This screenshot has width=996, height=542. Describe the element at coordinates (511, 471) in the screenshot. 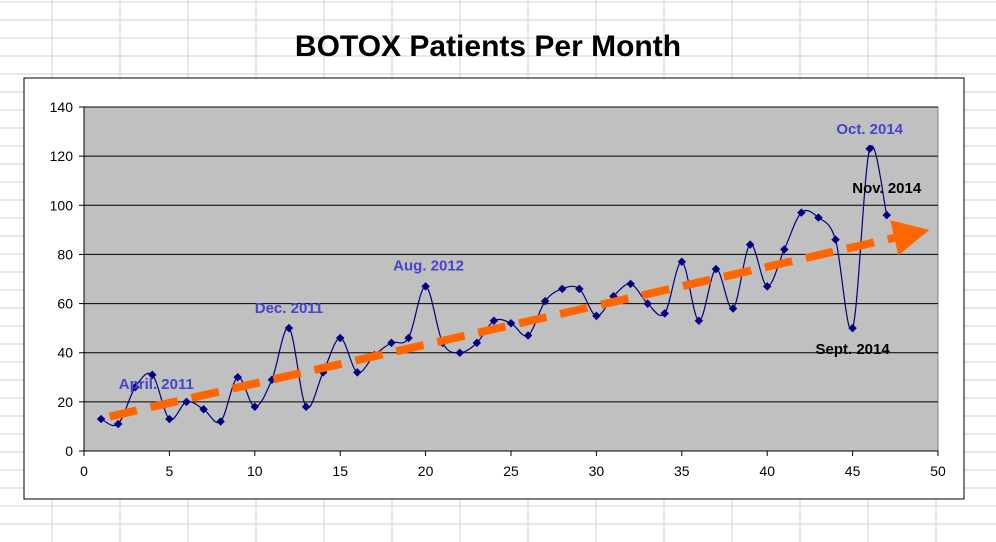

I see `x-tick-label: 25` at that location.